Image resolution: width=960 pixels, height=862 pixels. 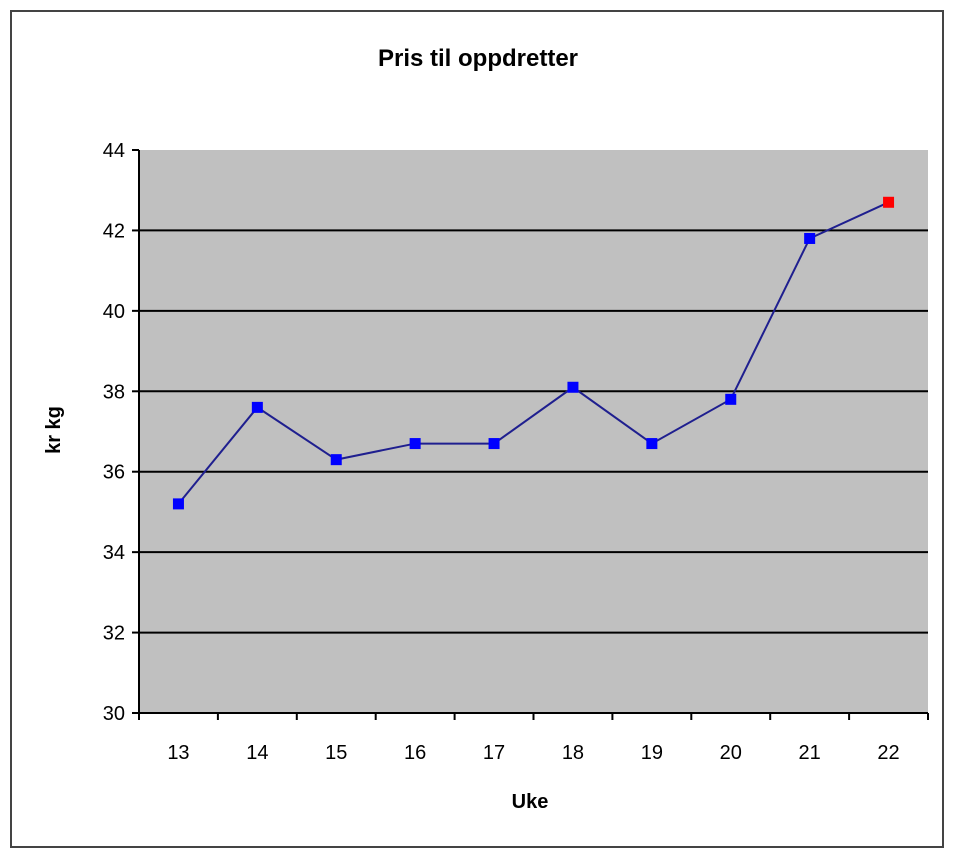 What do you see at coordinates (336, 753) in the screenshot?
I see `x-tick-label-15: 15` at bounding box center [336, 753].